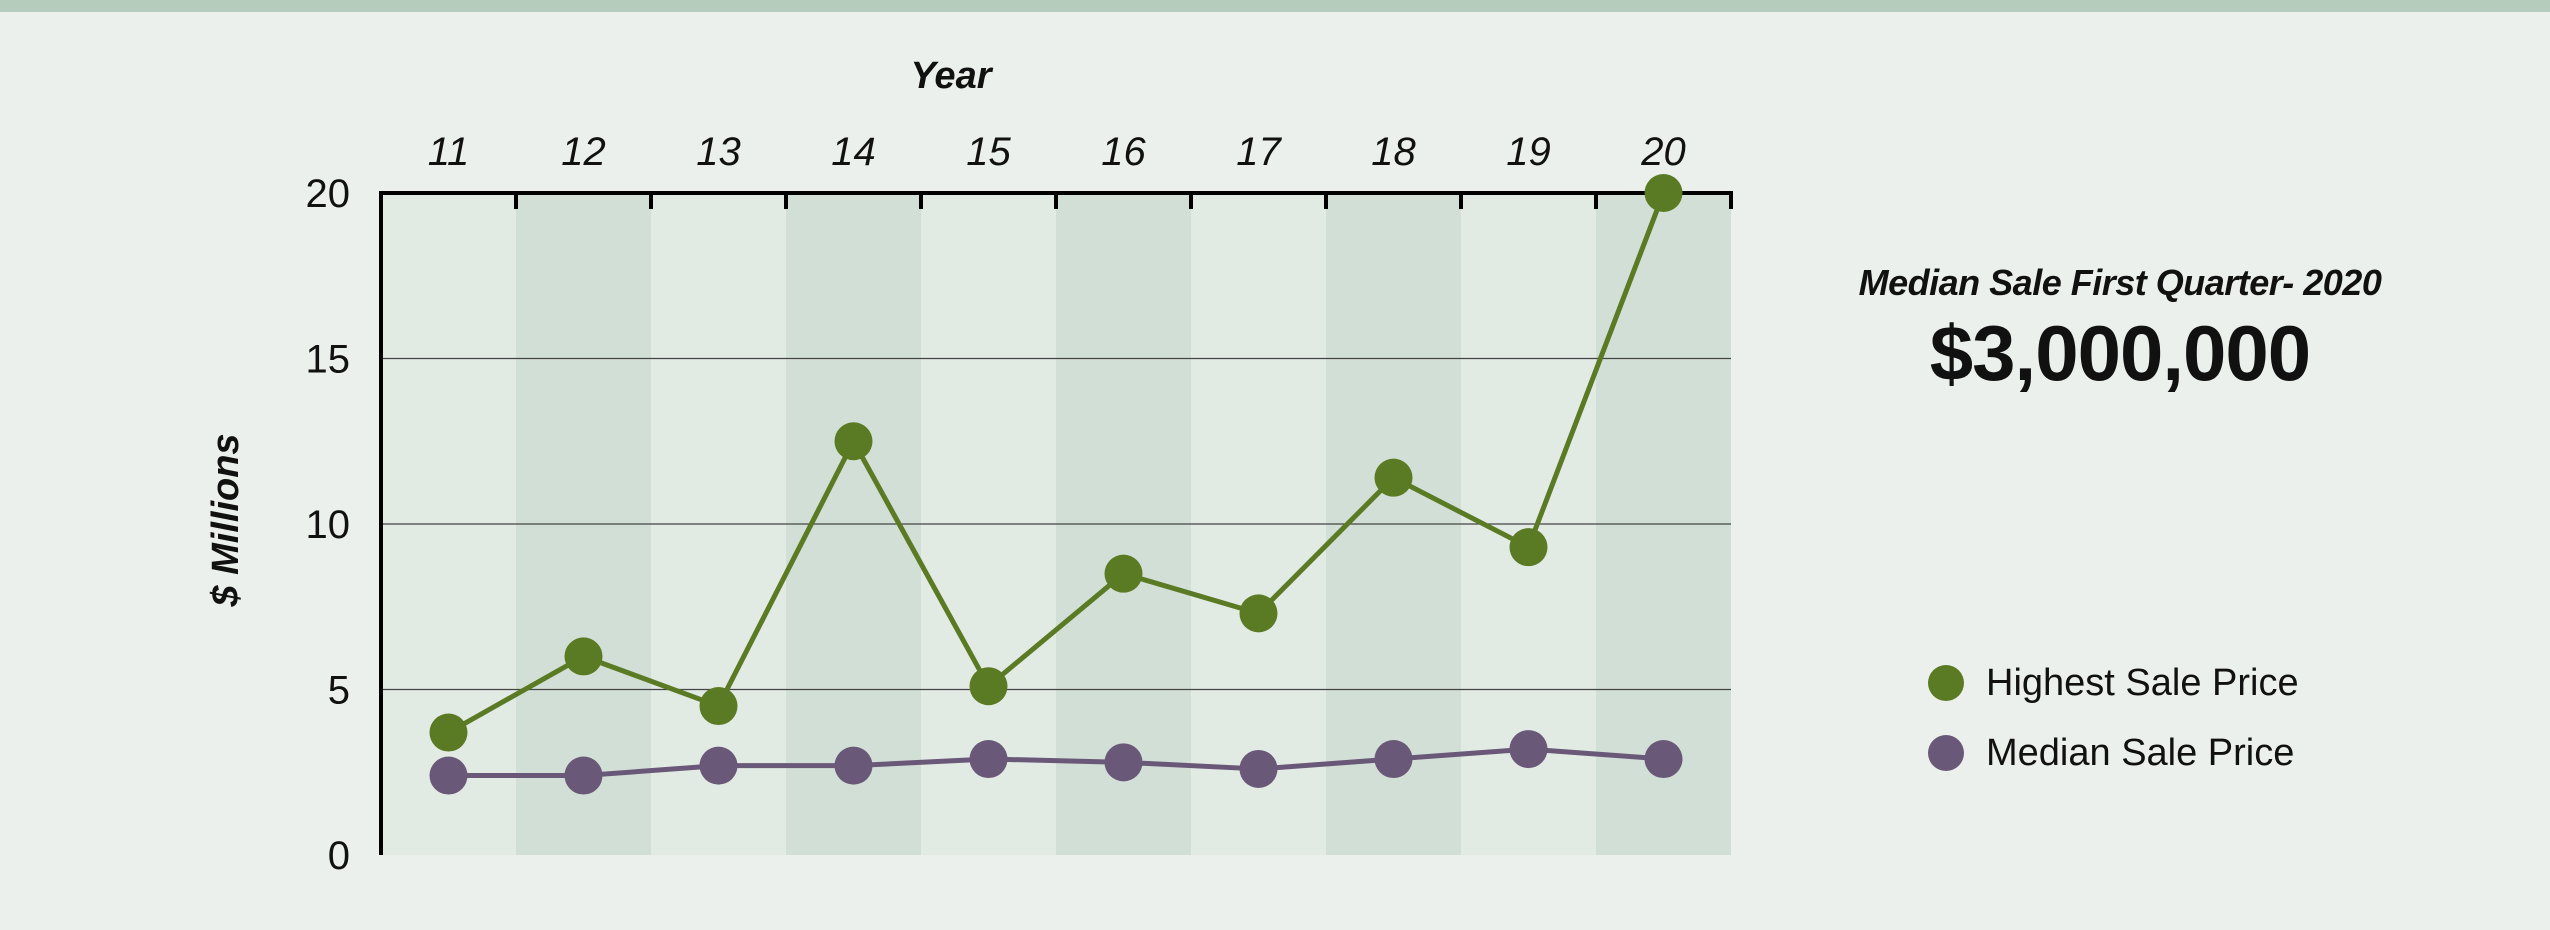  I want to click on legend-item-highest: Highest Sale Price, so click(2113, 683).